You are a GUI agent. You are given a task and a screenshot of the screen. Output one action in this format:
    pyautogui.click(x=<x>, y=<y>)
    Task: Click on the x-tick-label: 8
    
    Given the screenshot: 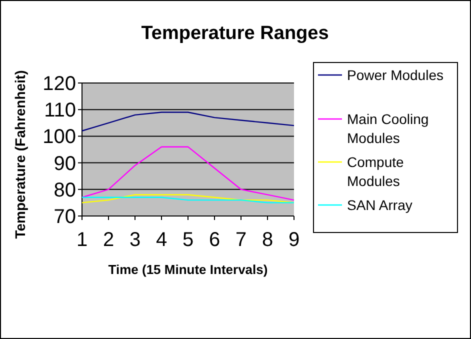 What is the action you would take?
    pyautogui.click(x=268, y=240)
    